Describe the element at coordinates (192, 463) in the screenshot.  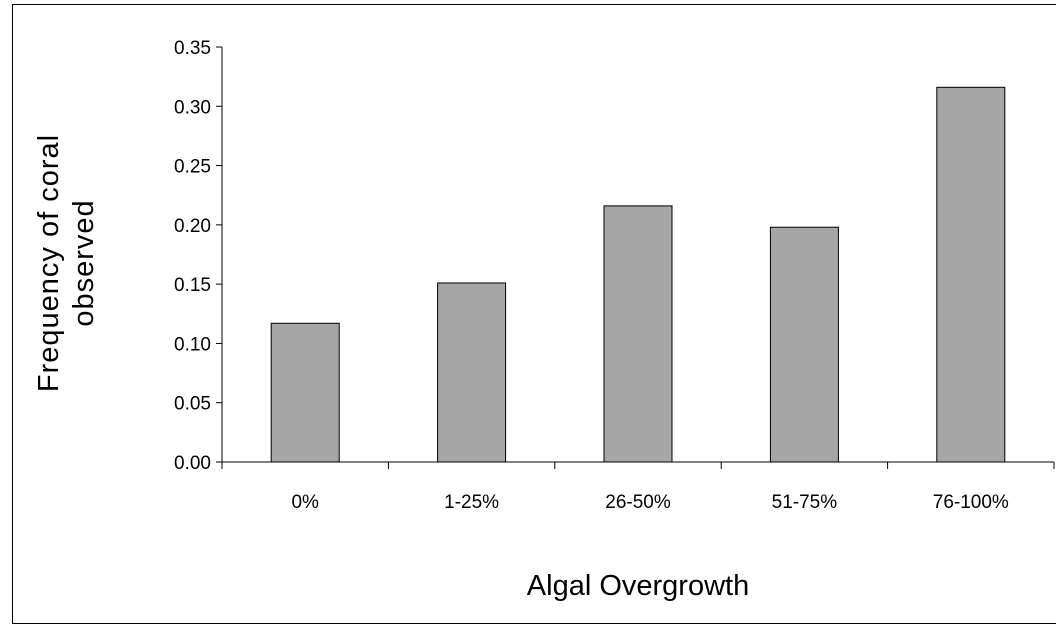
I see `y-tick-label: 0.00` at that location.